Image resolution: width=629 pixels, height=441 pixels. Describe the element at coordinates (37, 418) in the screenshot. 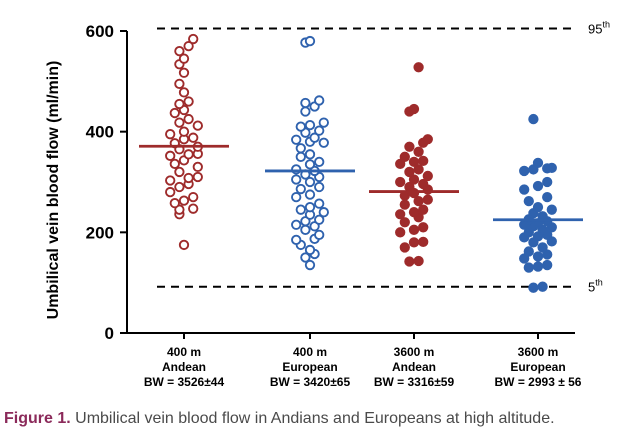

I see `figure-label: Figure 1.` at that location.